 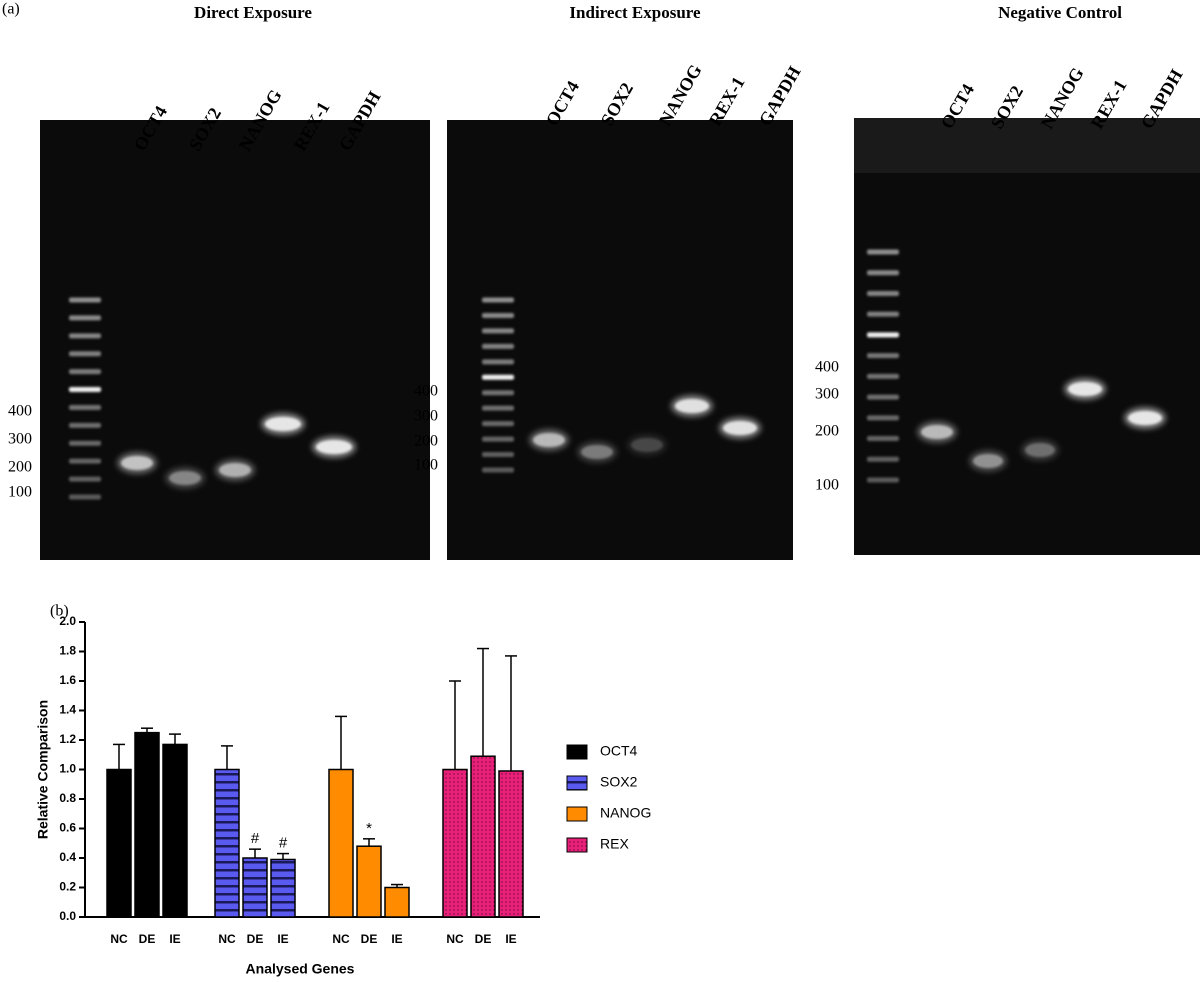 I want to click on legend-label: NANOG, so click(x=625, y=813).